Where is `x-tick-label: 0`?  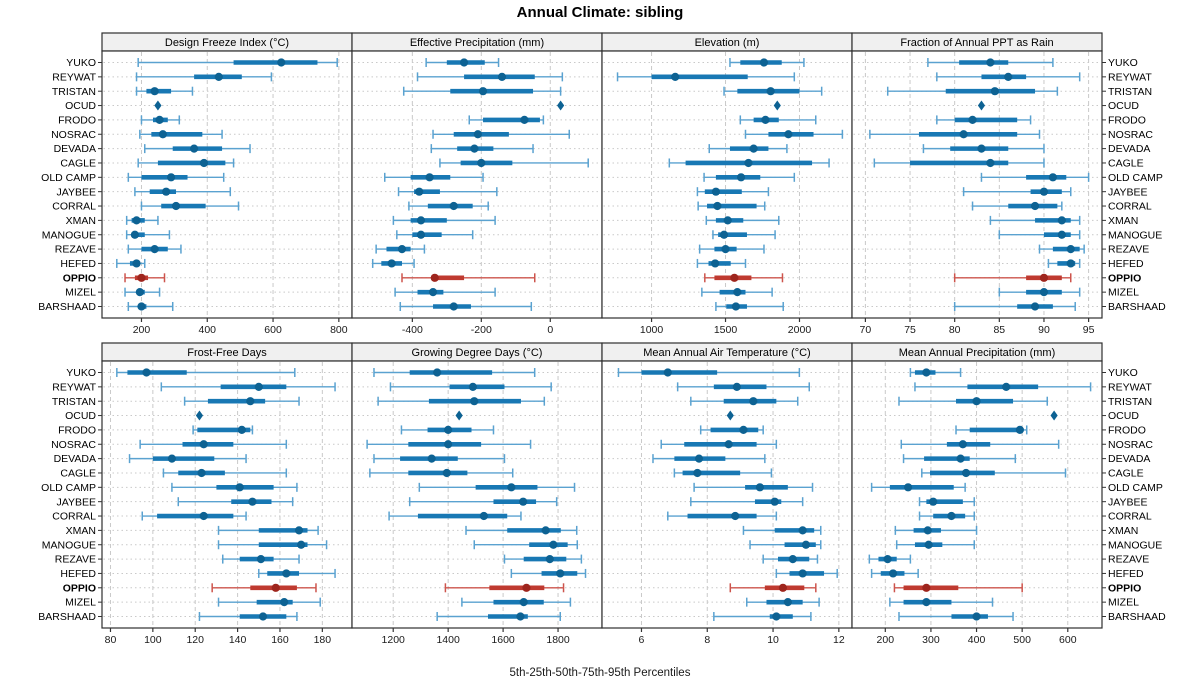
x-tick-label: 0 is located at coordinates (550, 330).